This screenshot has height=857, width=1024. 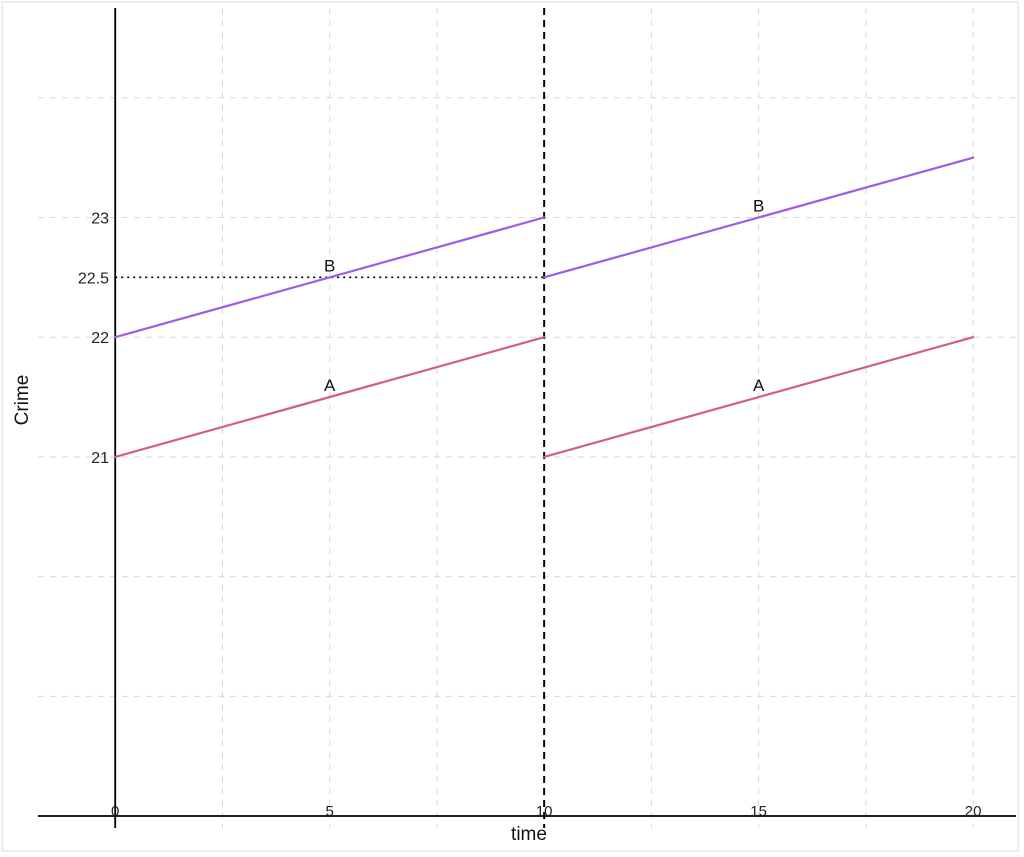 I want to click on y-axis-title: Crime, so click(x=22, y=400).